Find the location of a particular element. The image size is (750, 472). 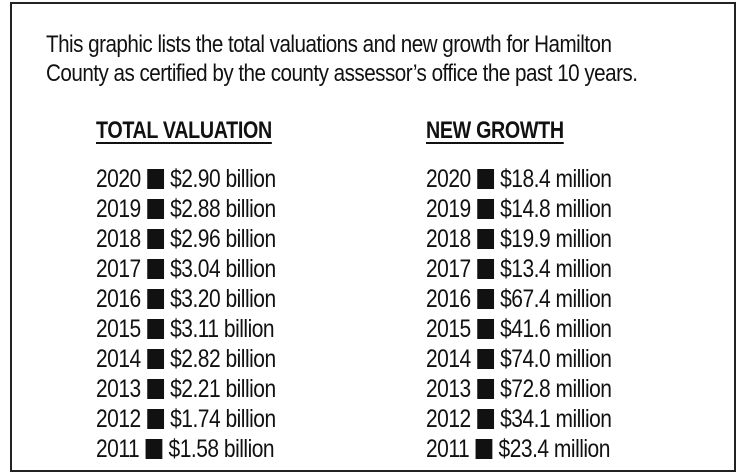

value-label: $14.8 million is located at coordinates (556, 208).